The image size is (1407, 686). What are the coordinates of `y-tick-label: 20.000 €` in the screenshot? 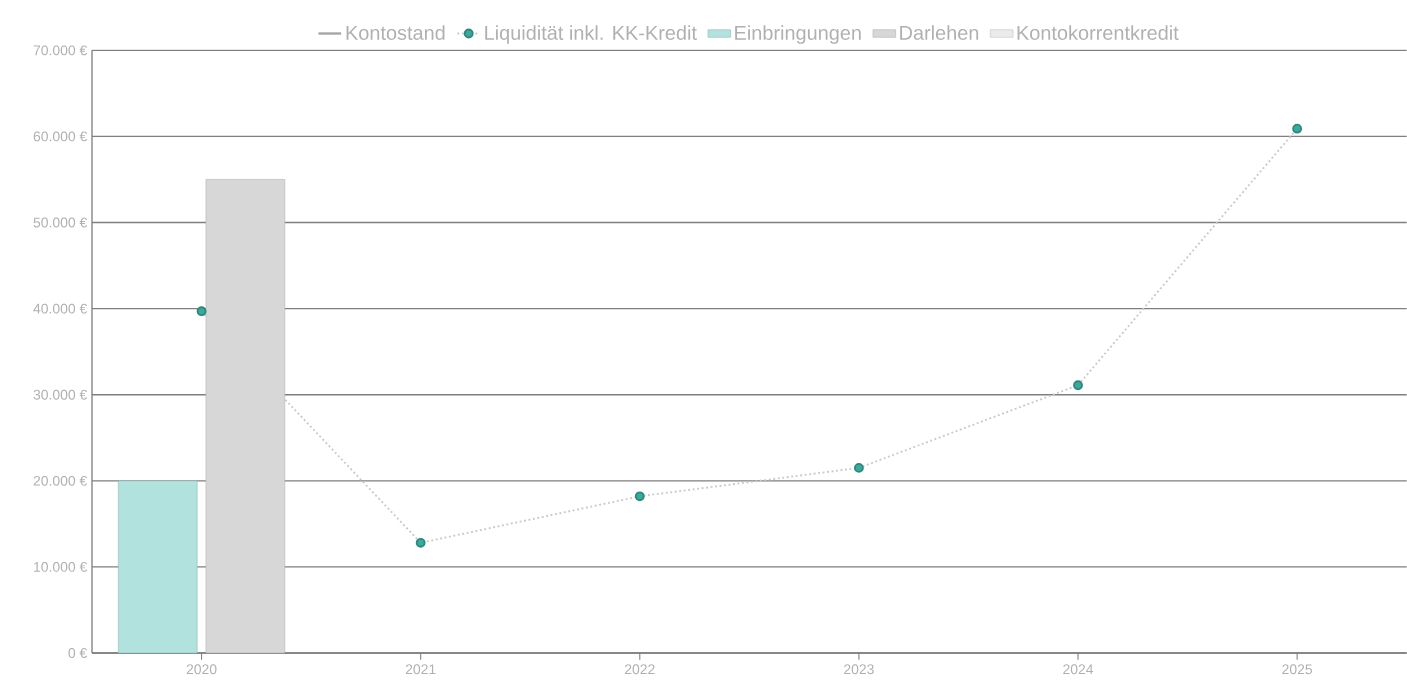 It's located at (60, 480).